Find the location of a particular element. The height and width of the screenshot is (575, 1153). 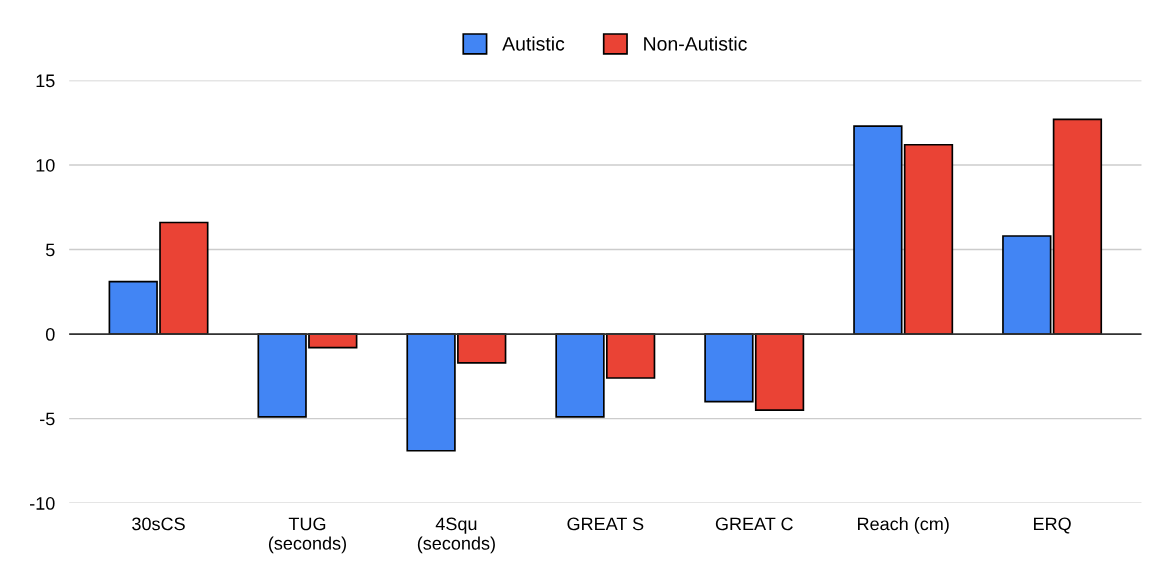

x-tick-label: GREAT C is located at coordinates (754, 524).